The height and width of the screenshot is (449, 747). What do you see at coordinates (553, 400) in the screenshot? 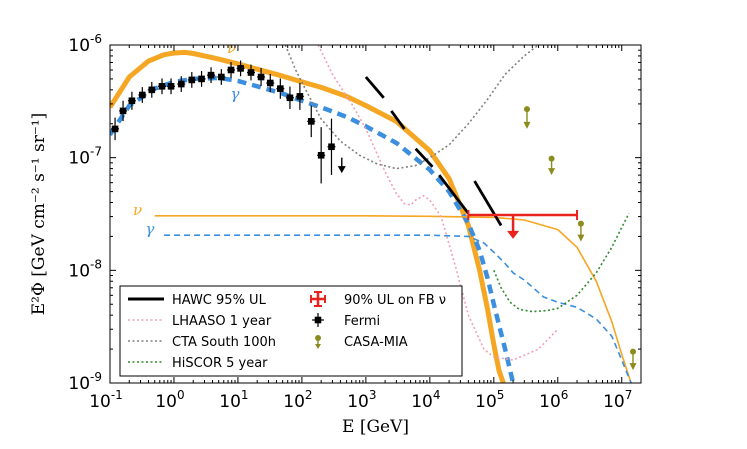
I see `x-tick-label: 10⁶` at bounding box center [553, 400].